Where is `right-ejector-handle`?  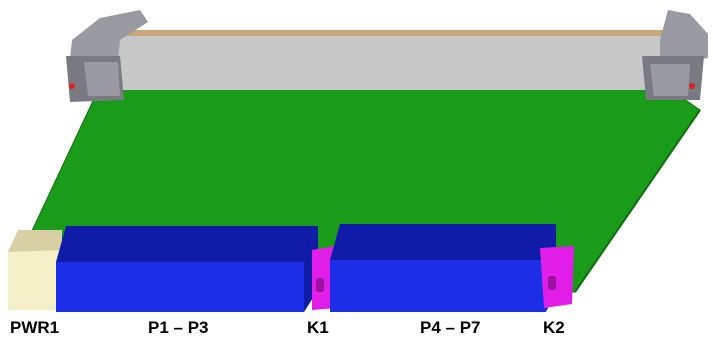
right-ejector-handle is located at coordinates (675, 55).